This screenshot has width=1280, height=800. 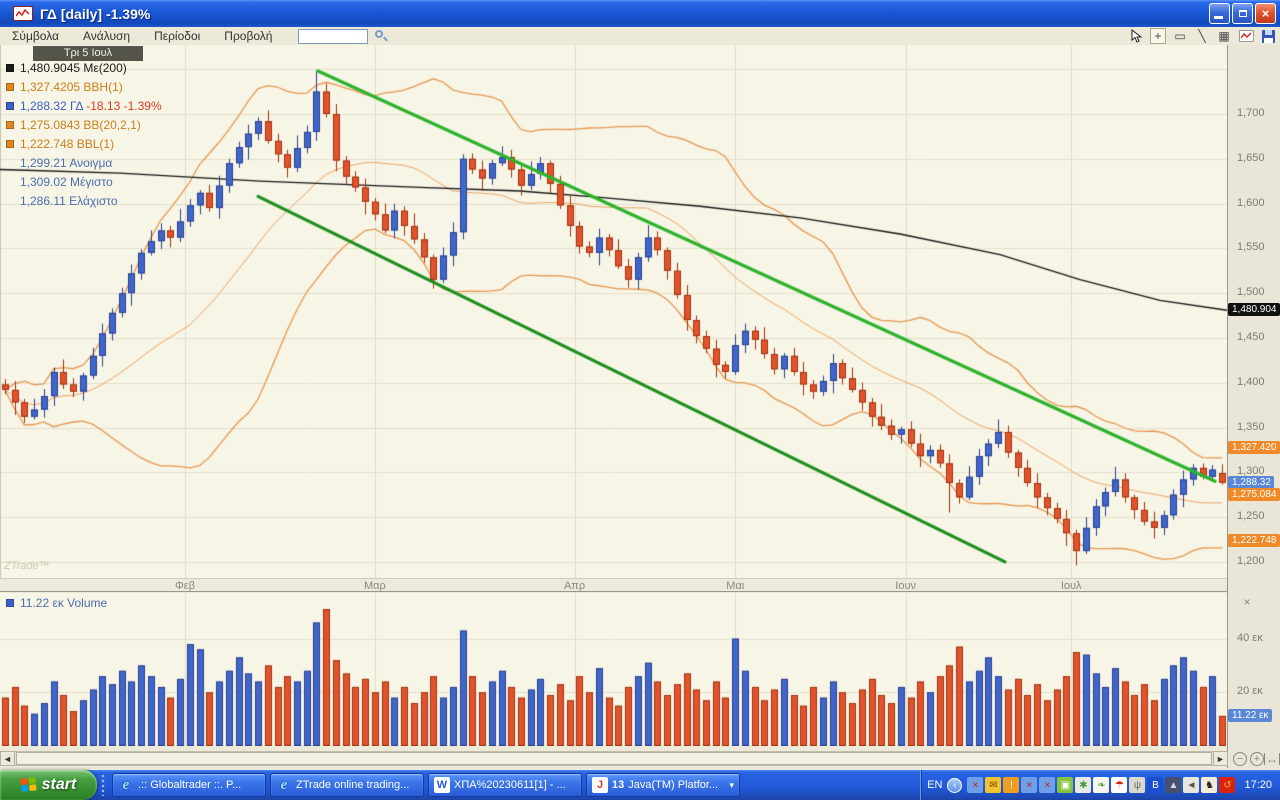 What do you see at coordinates (10, 603) in the screenshot?
I see `volume-swatch` at bounding box center [10, 603].